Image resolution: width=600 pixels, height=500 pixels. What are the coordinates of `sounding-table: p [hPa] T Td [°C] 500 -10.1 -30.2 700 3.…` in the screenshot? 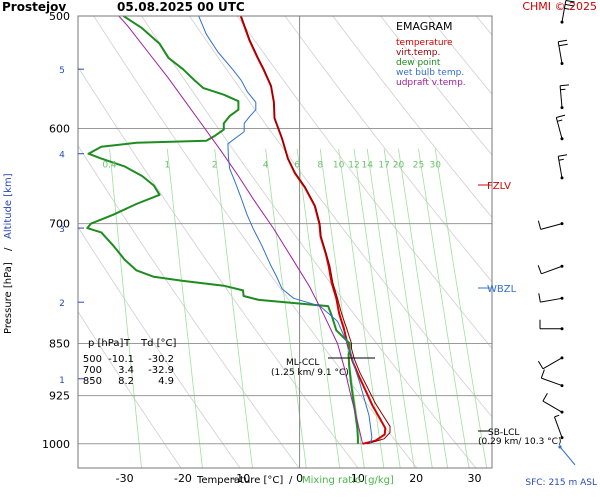 It's located at (130, 362).